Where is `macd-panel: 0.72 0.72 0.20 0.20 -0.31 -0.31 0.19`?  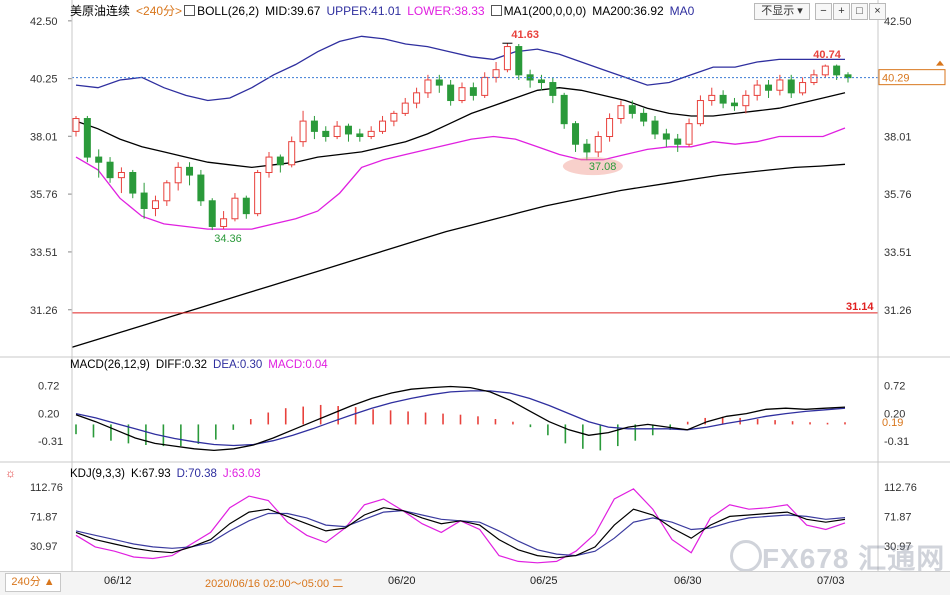
macd-panel: 0.72 0.72 0.20 0.20 -0.31 -0.31 0.19 is located at coordinates (473, 416).